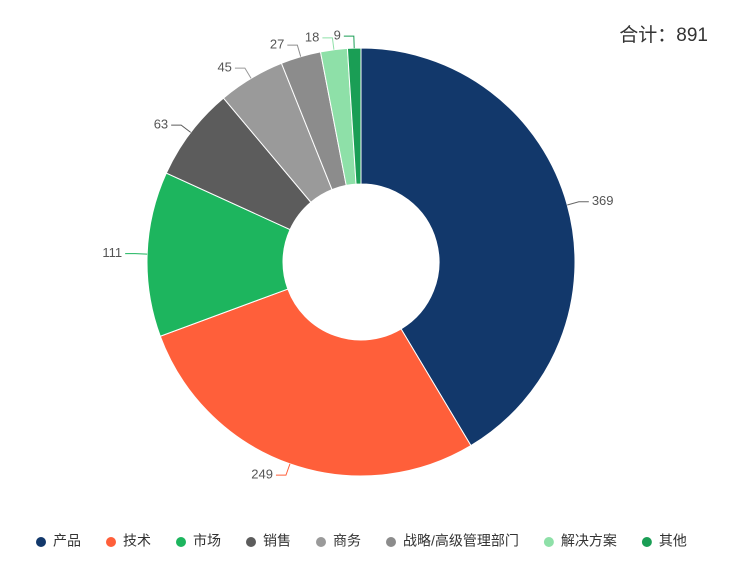 The image size is (732, 574). I want to click on legend-label: 其他, so click(673, 541).